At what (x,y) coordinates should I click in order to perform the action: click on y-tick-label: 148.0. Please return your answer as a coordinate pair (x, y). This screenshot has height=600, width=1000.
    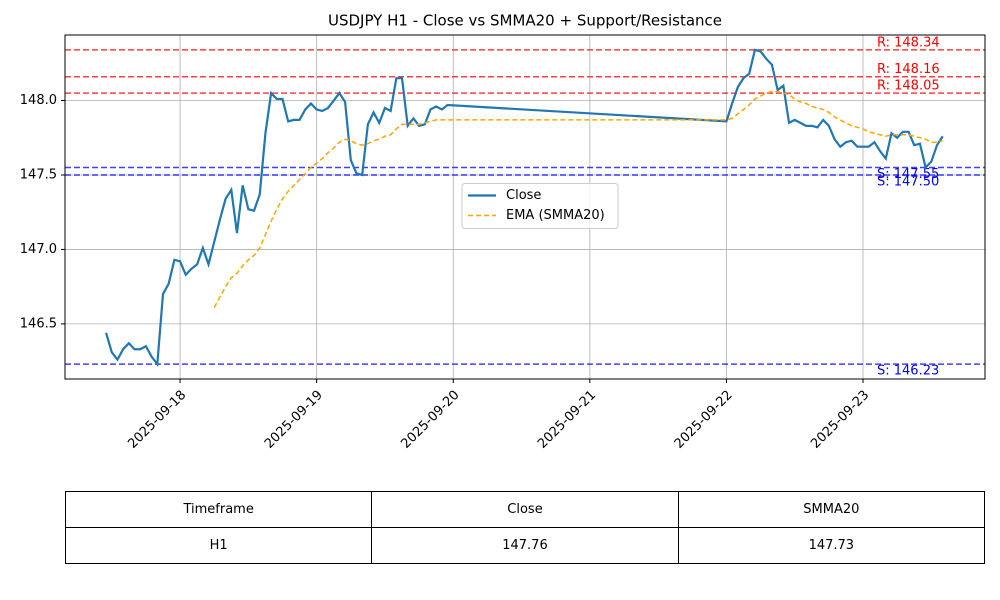
    Looking at the image, I should click on (38, 100).